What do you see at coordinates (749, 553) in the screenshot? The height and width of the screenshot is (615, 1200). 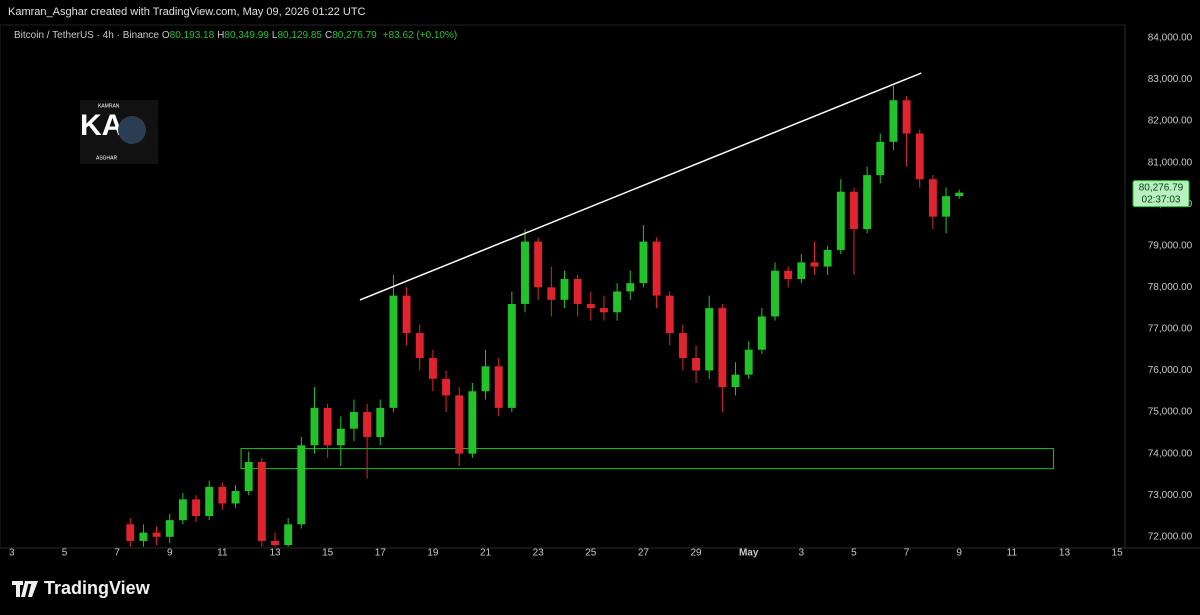 I see `x-tick-label: May` at bounding box center [749, 553].